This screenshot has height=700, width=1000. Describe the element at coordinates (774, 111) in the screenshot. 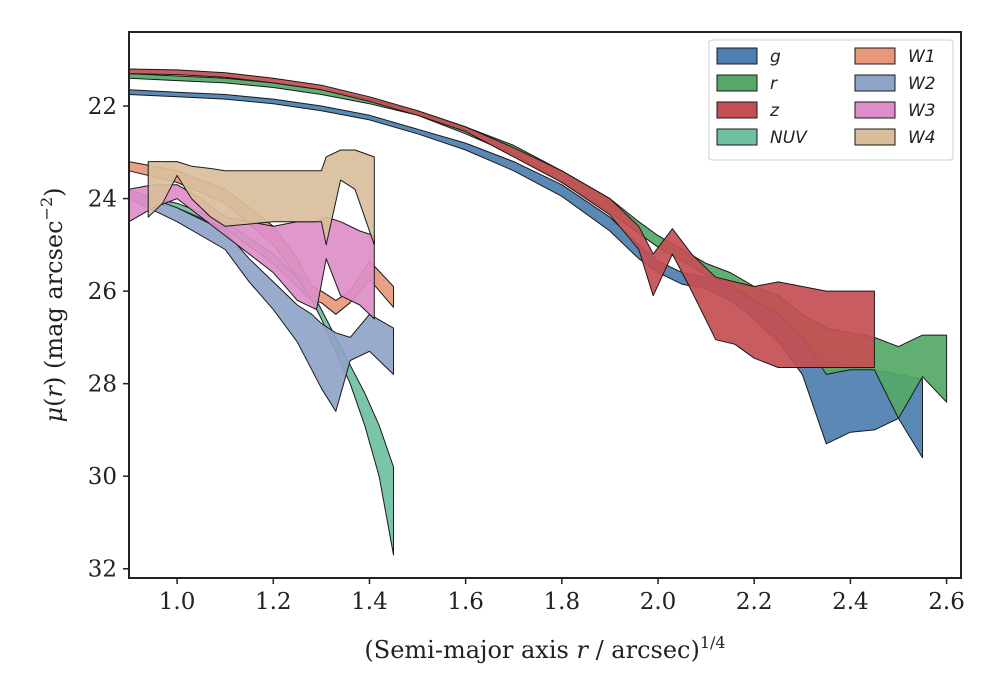

I see `legend-label-z: z` at that location.